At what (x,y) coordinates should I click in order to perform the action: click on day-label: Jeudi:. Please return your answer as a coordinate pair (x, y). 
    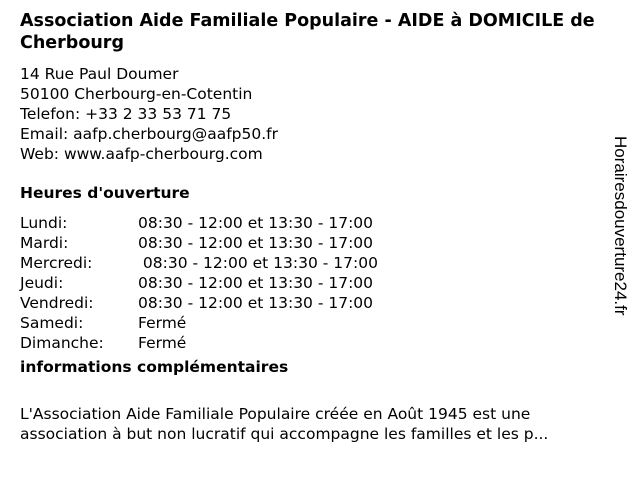
    Looking at the image, I should click on (42, 283).